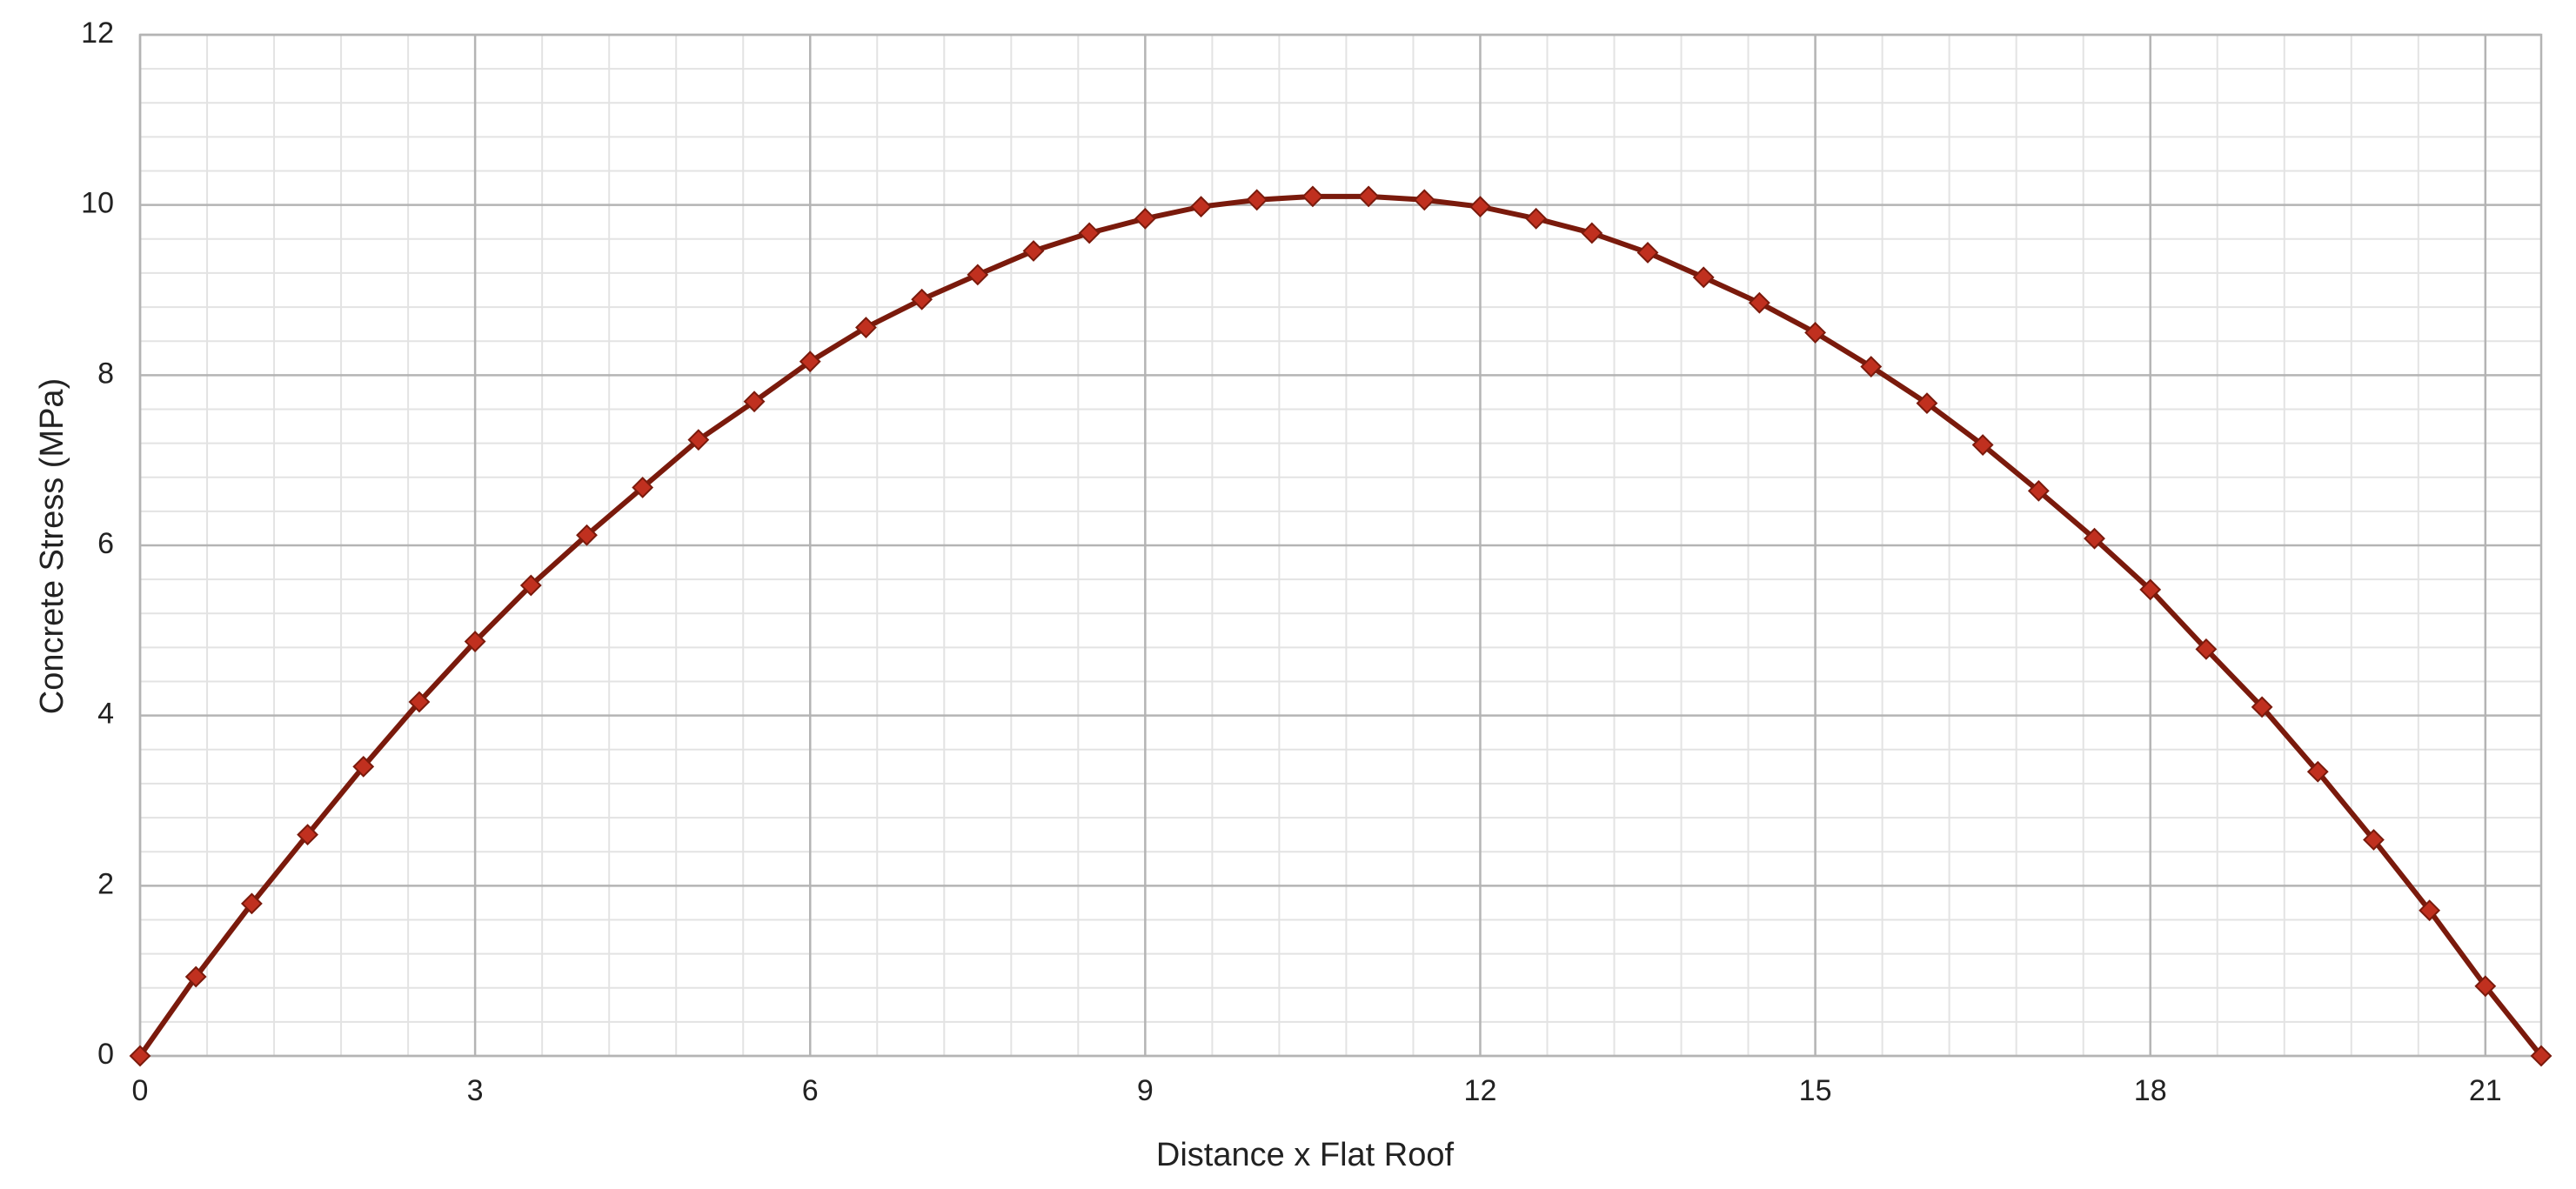 The width and height of the screenshot is (2576, 1189). I want to click on x-tick-label: 12, so click(1480, 1090).